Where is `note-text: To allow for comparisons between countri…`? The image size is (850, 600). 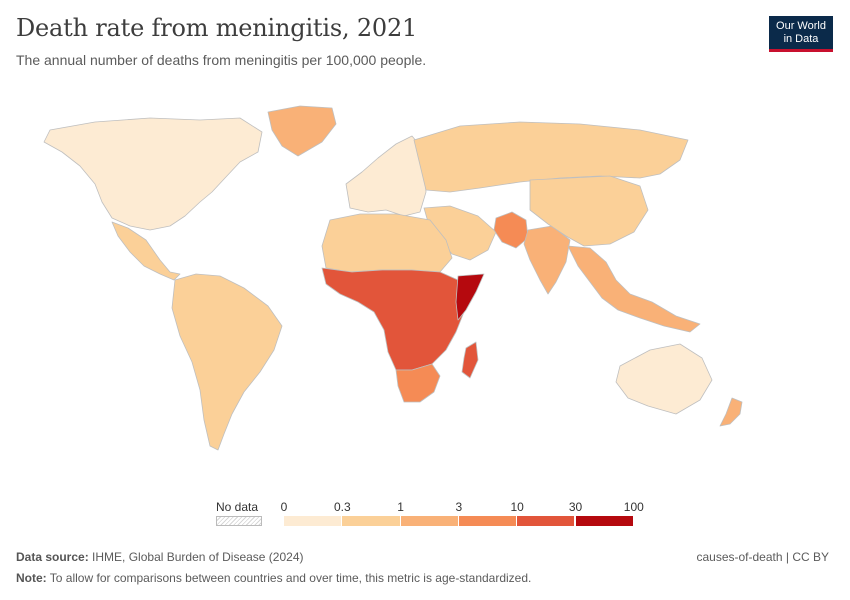 note-text: To allow for comparisons between countri… is located at coordinates (290, 578).